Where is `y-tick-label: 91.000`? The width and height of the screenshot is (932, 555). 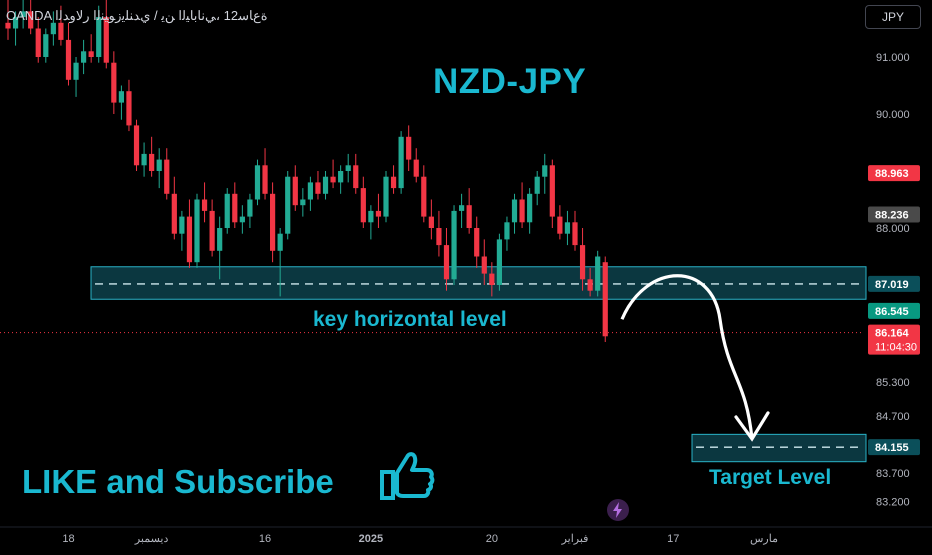
y-tick-label: 91.000 is located at coordinates (893, 58).